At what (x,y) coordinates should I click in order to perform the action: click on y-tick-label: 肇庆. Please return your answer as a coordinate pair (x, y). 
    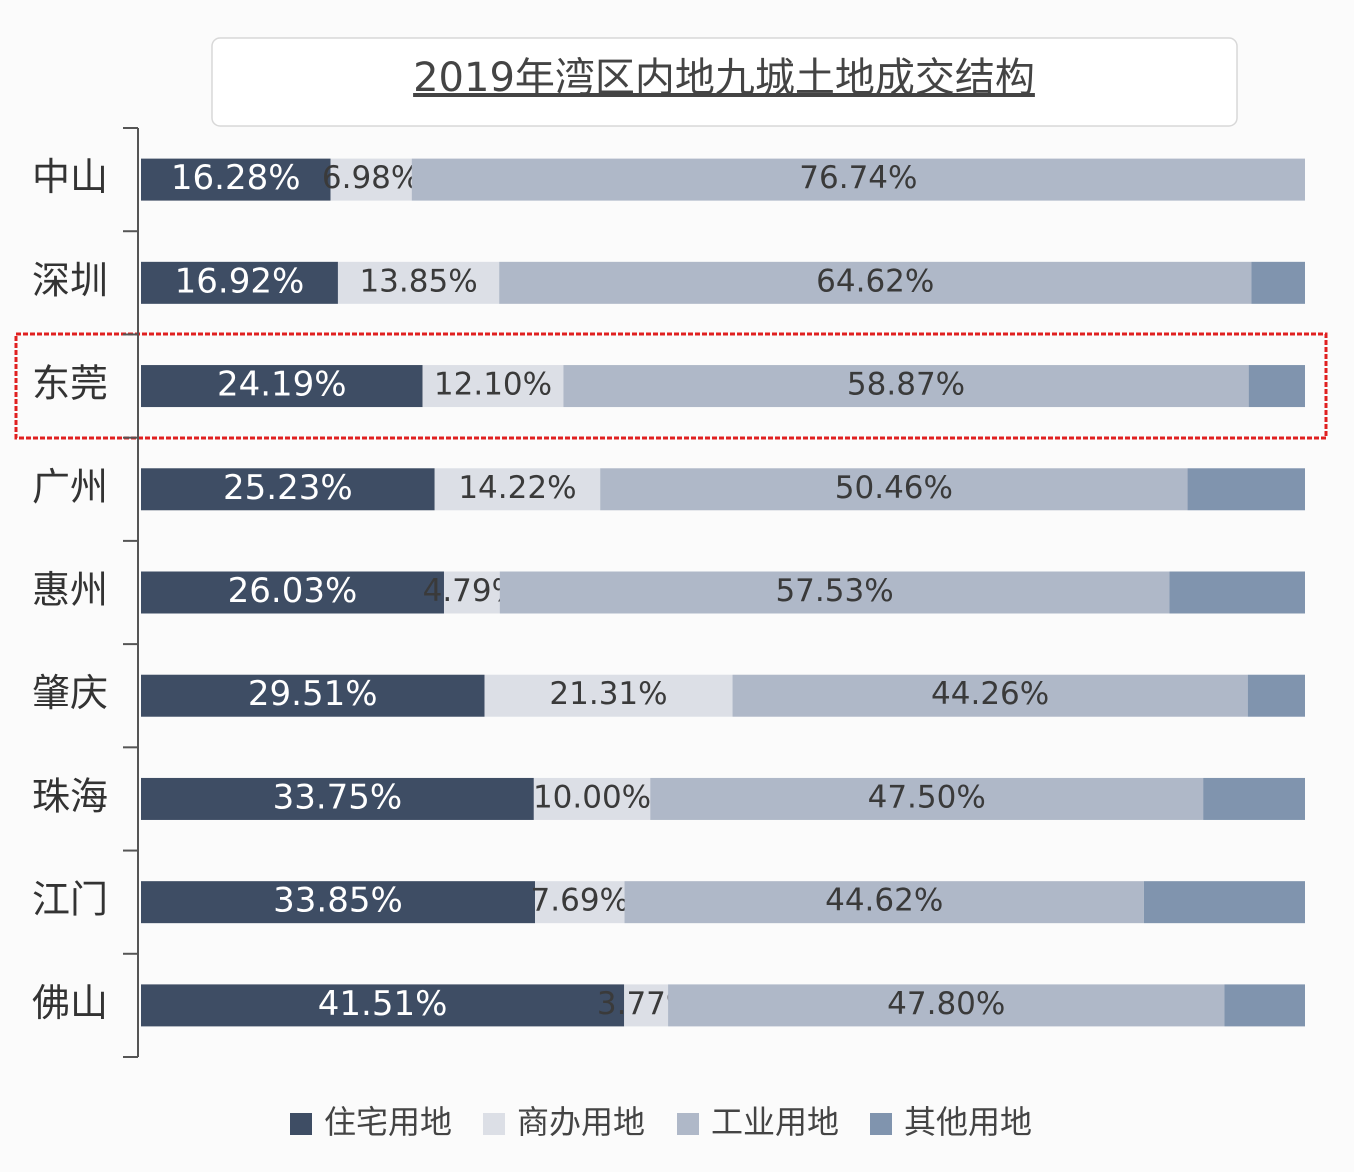
    Looking at the image, I should click on (70, 693).